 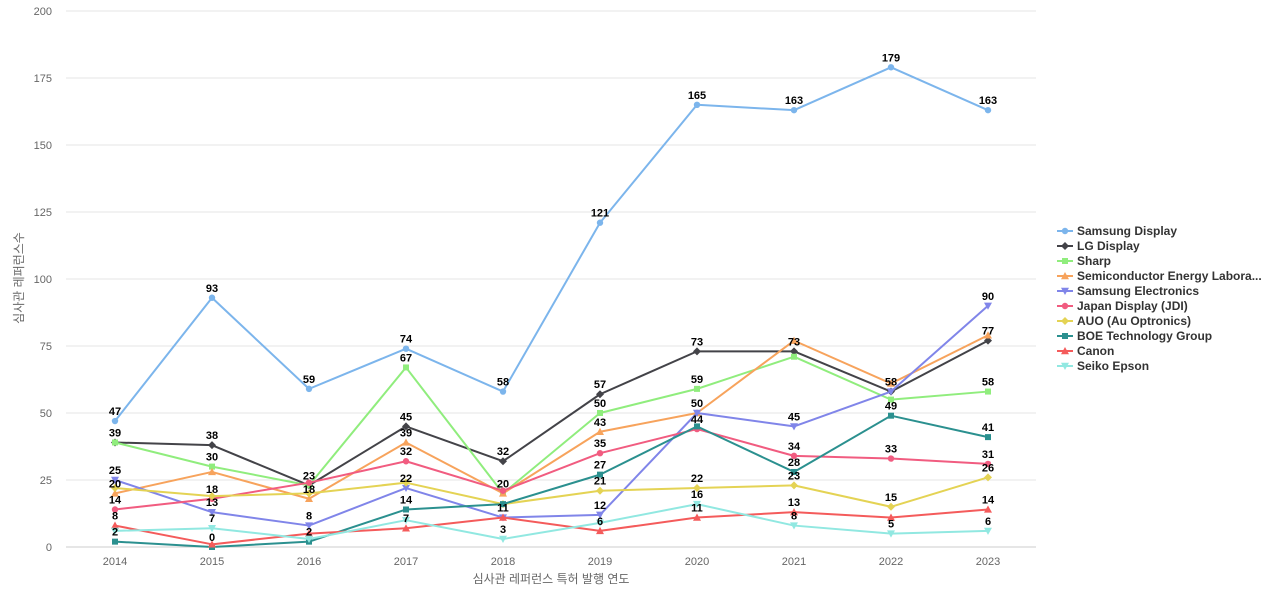 I want to click on data-label: 3, so click(x=503, y=530).